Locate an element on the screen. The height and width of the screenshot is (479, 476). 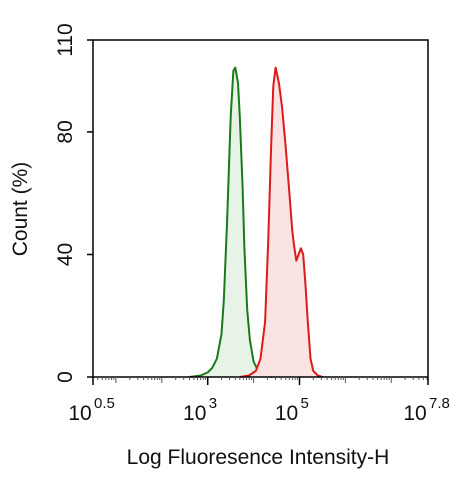
series-2-area is located at coordinates (281, 222).